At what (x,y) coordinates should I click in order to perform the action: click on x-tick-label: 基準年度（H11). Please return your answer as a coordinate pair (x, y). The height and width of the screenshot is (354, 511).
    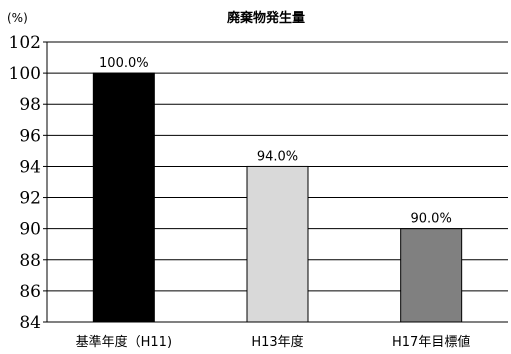
    Looking at the image, I should click on (124, 342).